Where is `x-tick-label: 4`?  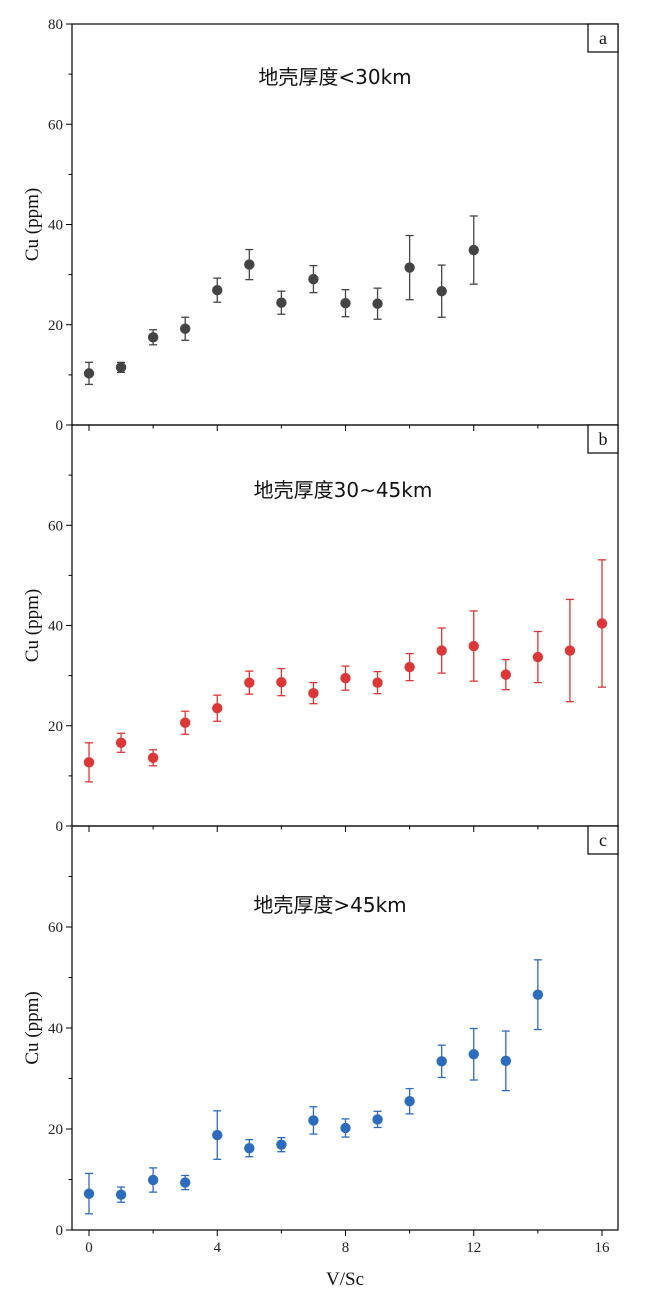 x-tick-label: 4 is located at coordinates (218, 1248).